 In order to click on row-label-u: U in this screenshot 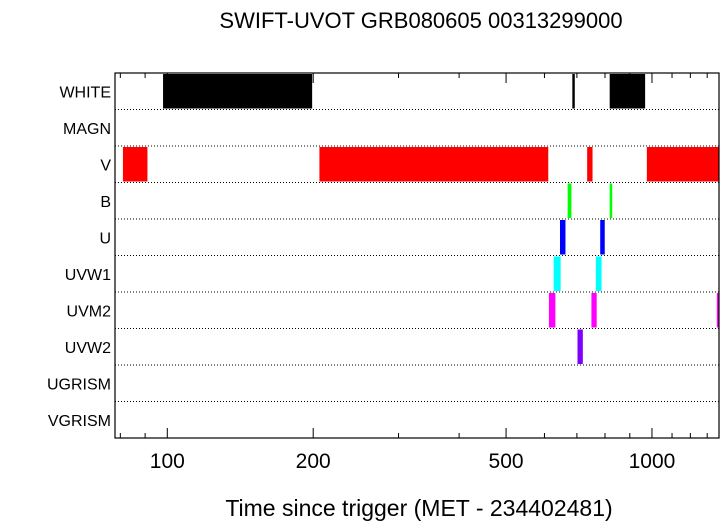, I will do `click(105, 238)`.